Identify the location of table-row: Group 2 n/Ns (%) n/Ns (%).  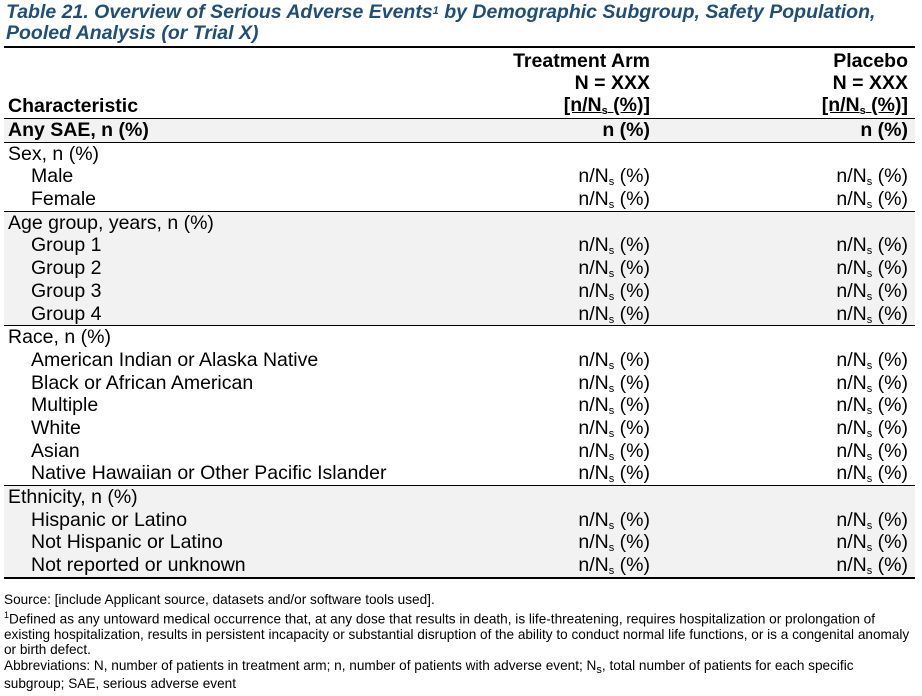
(459, 268).